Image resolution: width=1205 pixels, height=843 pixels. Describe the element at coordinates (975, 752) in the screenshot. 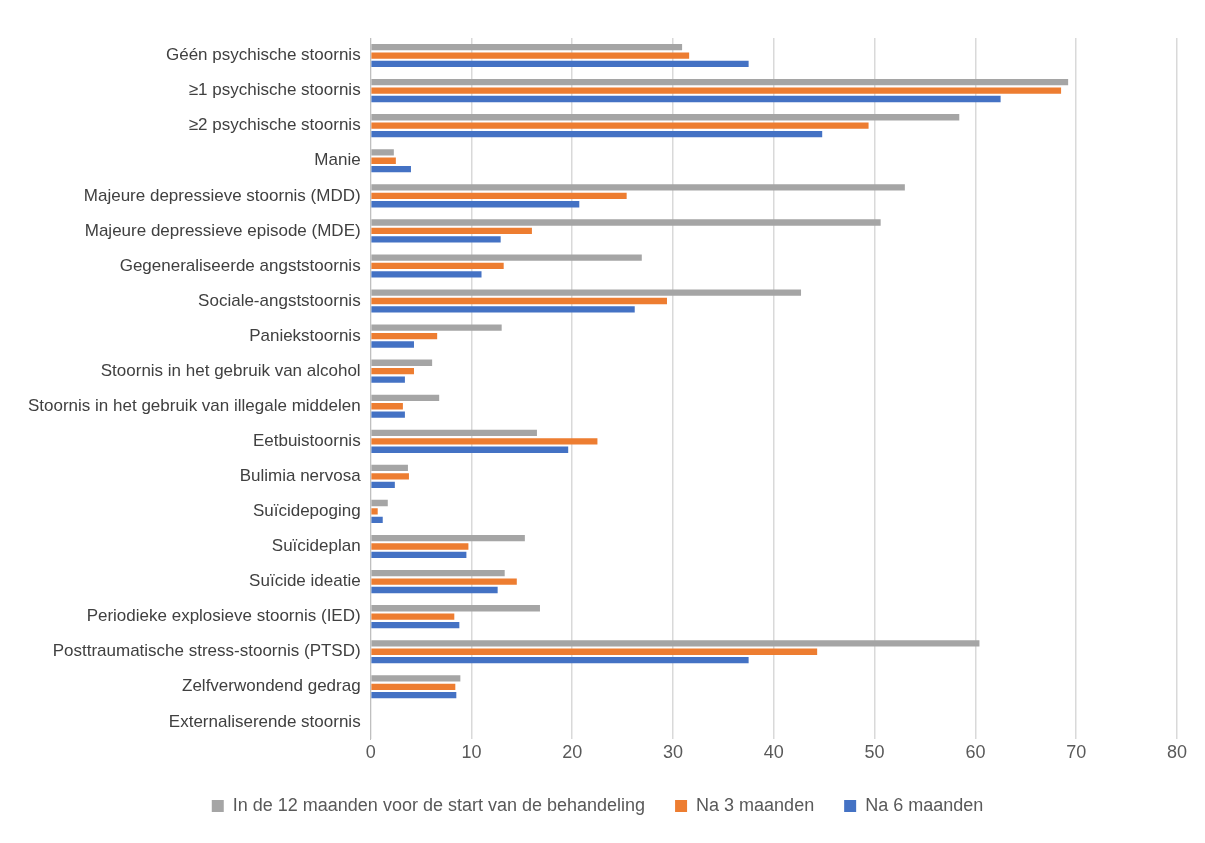

I see `x-tick-label: 60` at that location.